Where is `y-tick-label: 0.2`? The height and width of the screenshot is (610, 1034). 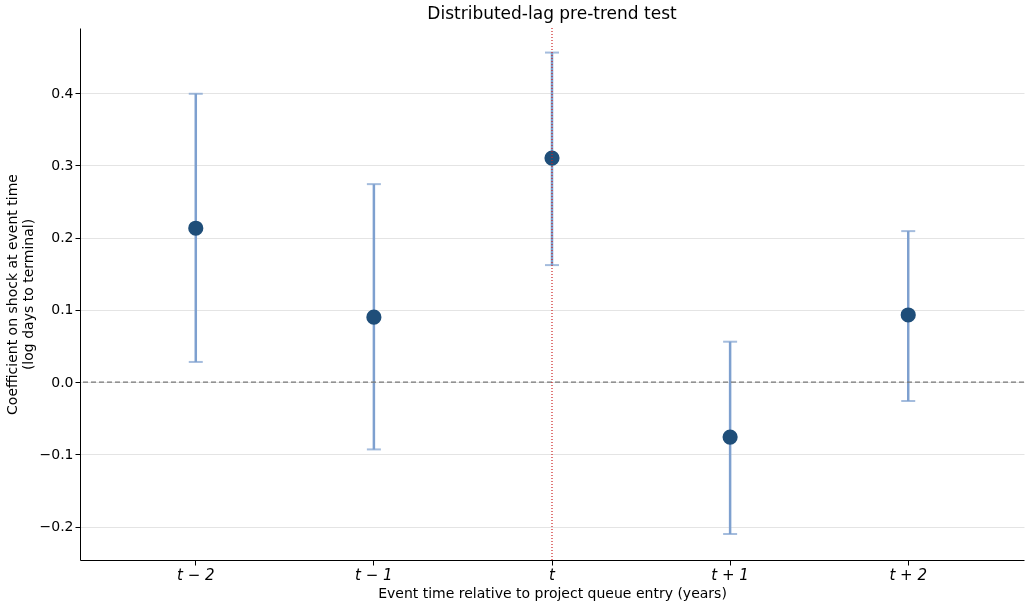
y-tick-label: 0.2 is located at coordinates (62, 237).